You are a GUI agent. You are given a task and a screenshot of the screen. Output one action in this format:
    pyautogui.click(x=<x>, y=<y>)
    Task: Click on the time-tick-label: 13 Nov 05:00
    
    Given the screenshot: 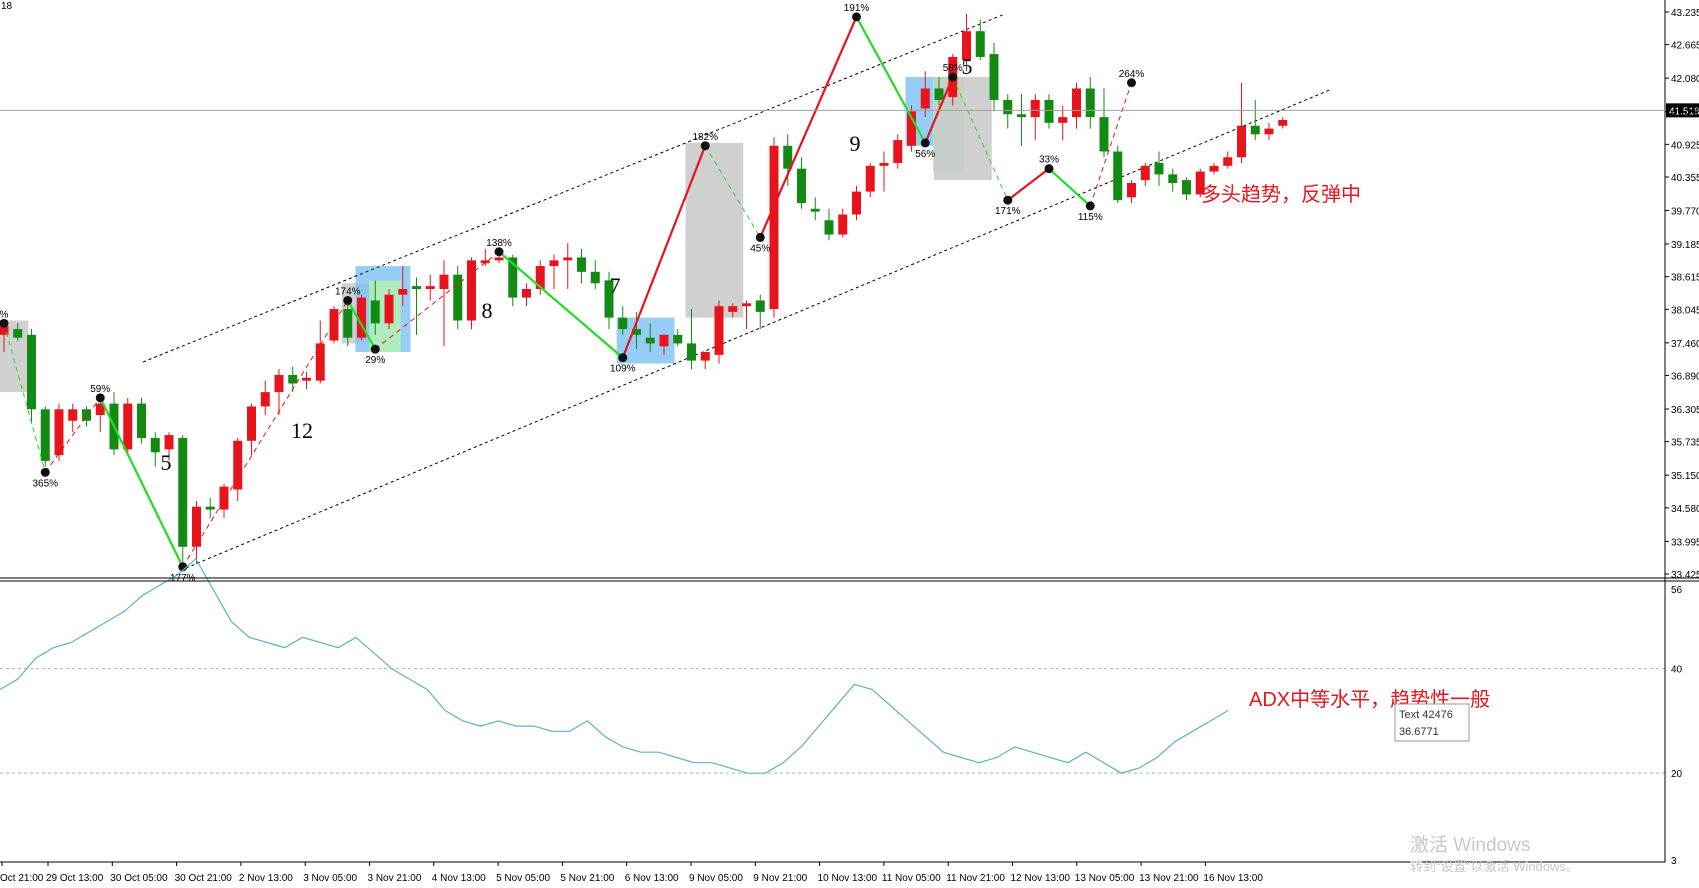 What is the action you would take?
    pyautogui.click(x=1105, y=878)
    